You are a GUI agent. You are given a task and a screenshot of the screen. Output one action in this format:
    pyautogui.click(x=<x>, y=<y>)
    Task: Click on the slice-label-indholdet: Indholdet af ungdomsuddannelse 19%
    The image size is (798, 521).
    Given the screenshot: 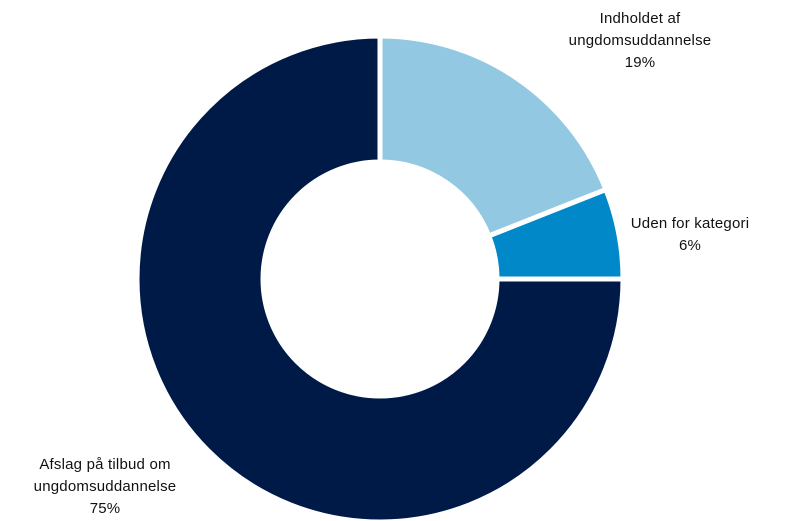 What is the action you would take?
    pyautogui.click(x=640, y=41)
    